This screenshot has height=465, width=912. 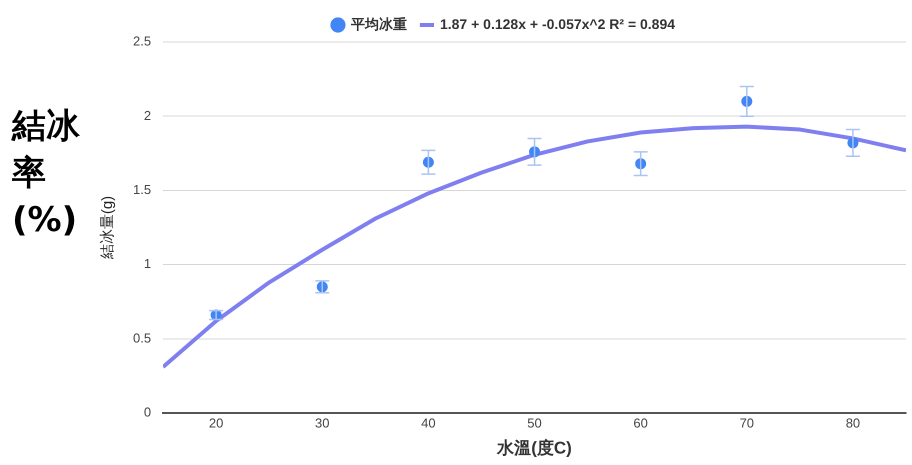 What do you see at coordinates (747, 422) in the screenshot?
I see `x-tick-label: 70` at bounding box center [747, 422].